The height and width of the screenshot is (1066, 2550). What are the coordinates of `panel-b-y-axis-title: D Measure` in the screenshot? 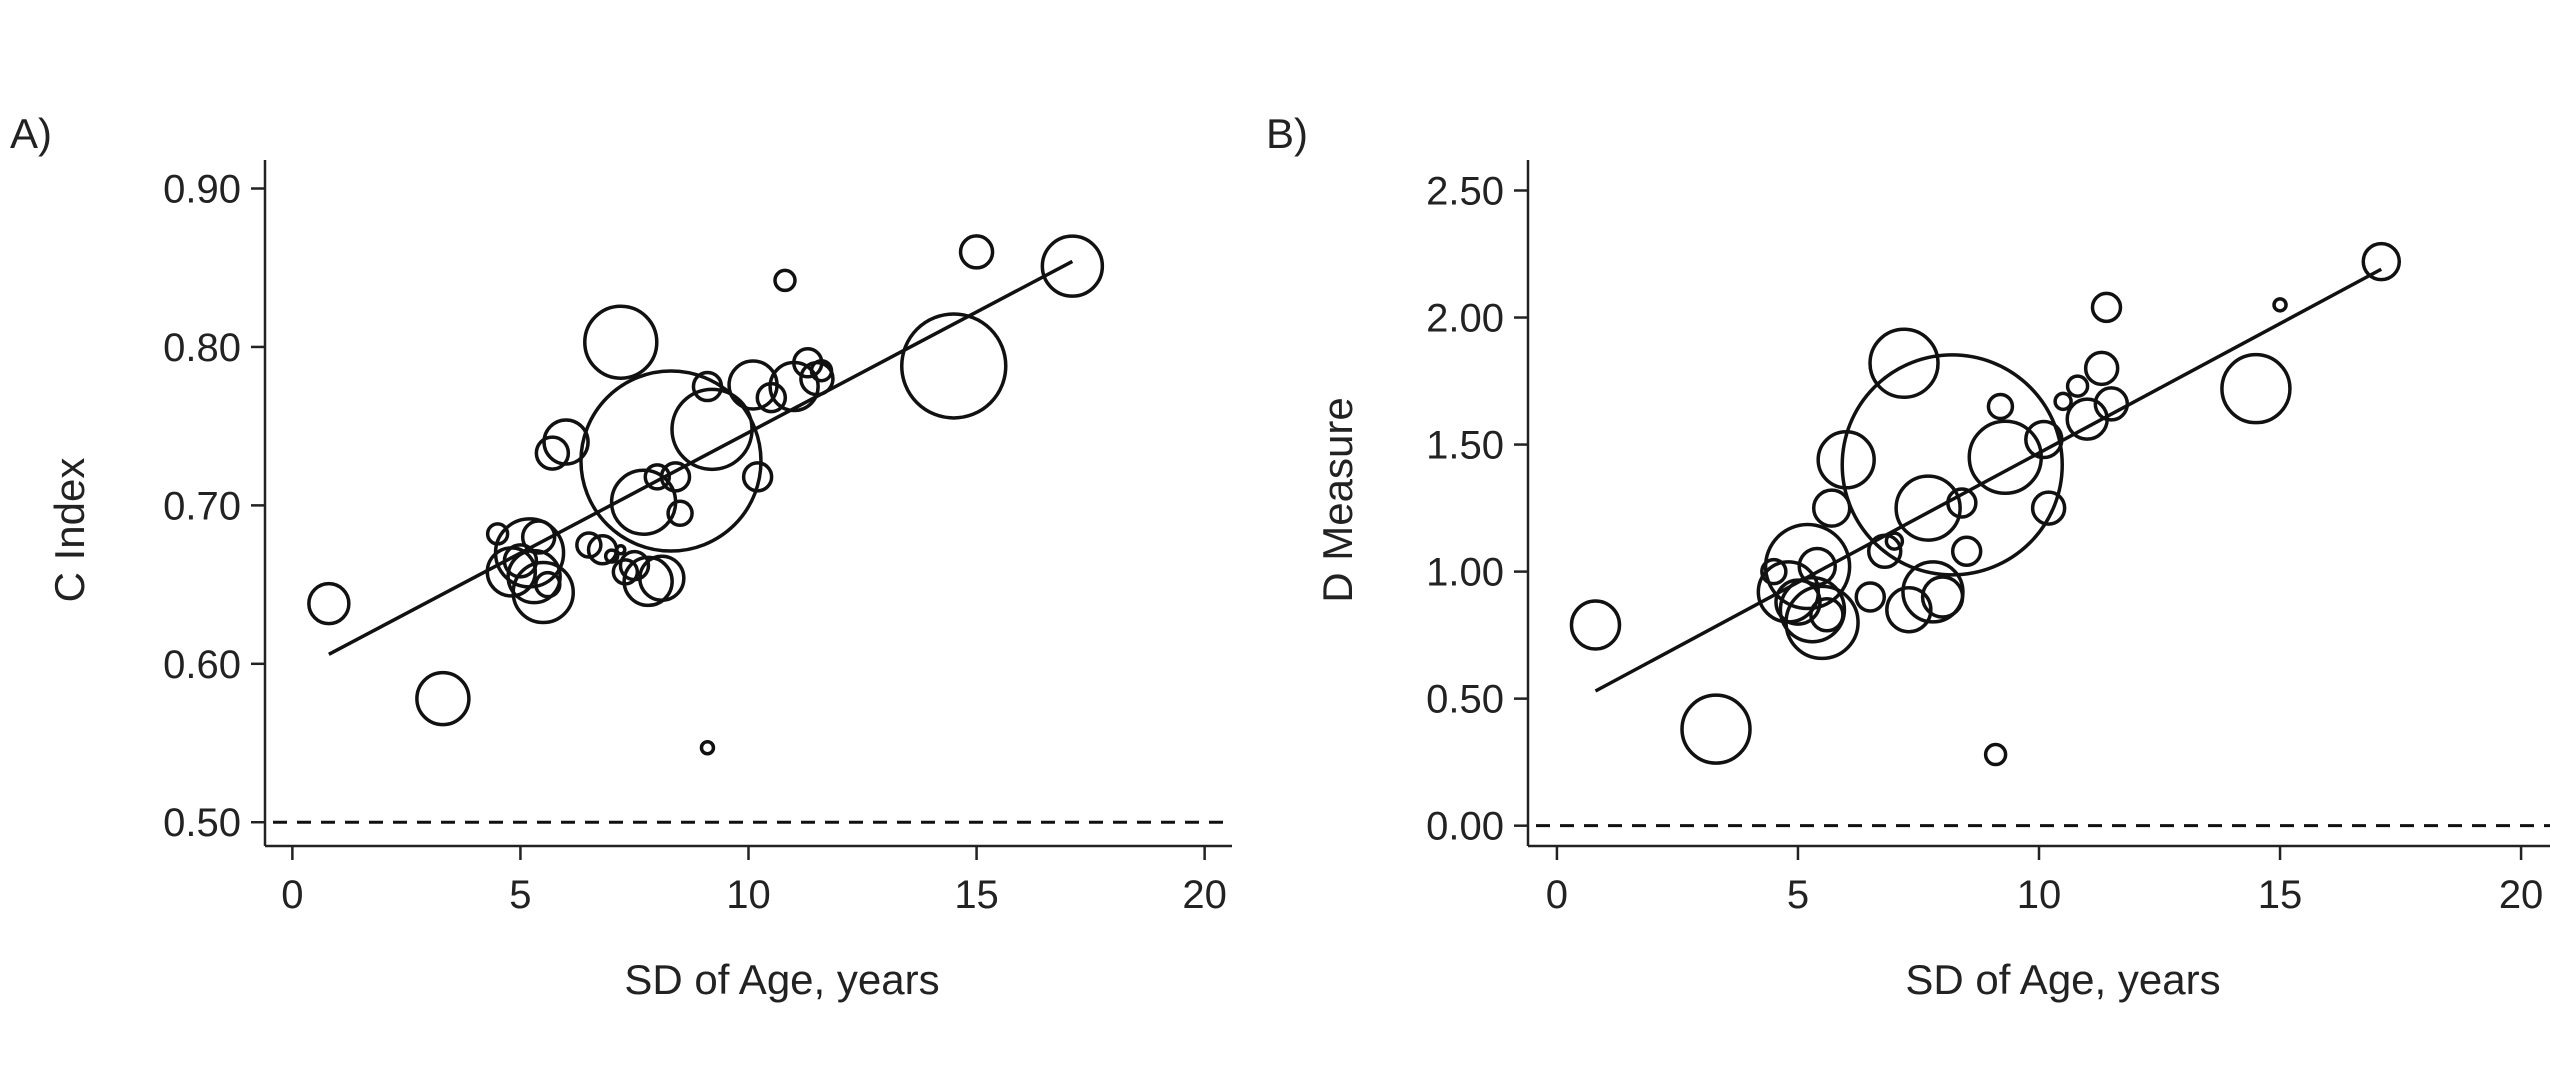 It's located at (1337, 499).